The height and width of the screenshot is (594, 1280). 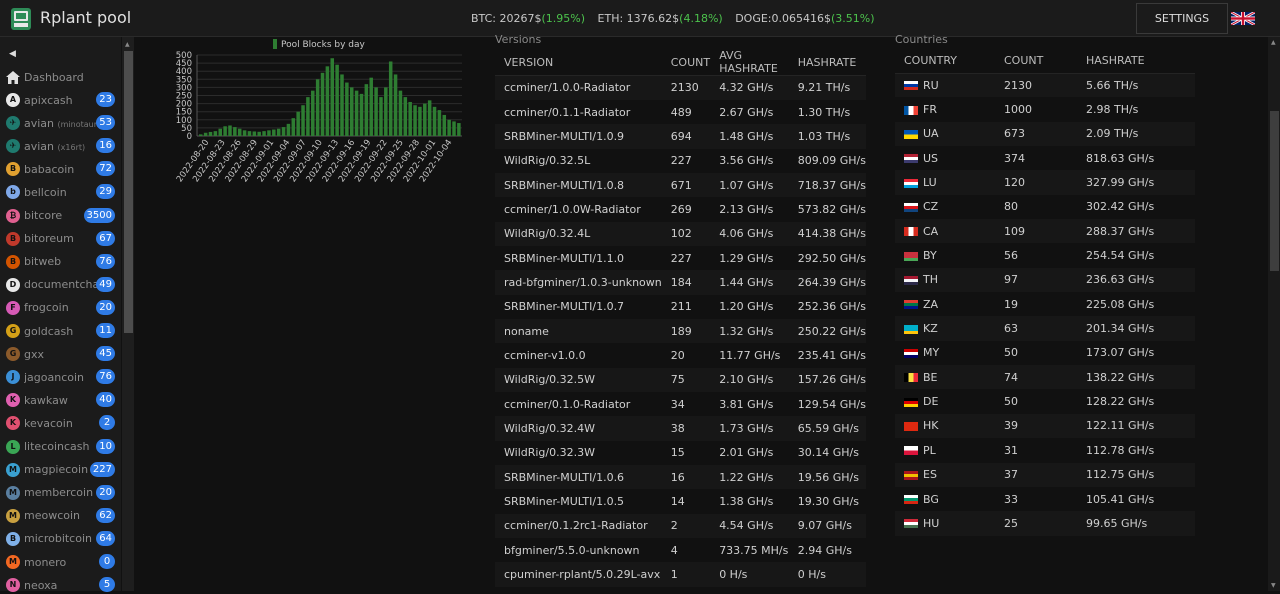 I want to click on count-cell: 14, so click(x=686, y=501).